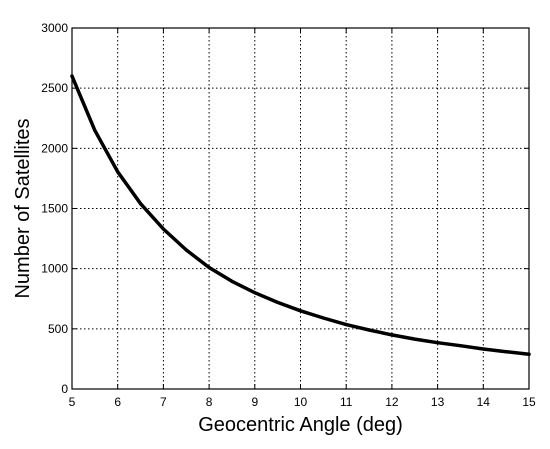 This screenshot has width=550, height=449. Describe the element at coordinates (163, 402) in the screenshot. I see `x-tick-label: 7` at that location.